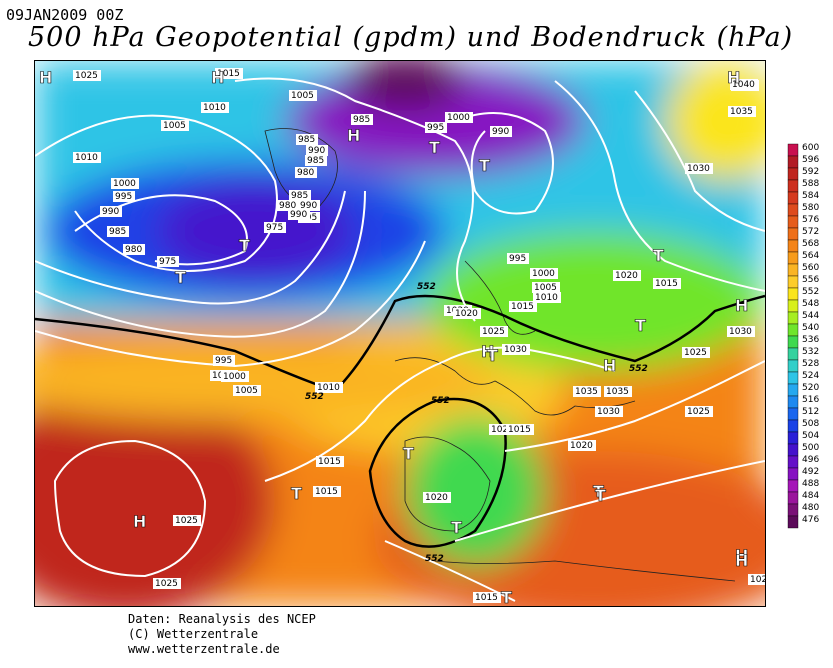 This screenshot has width=833, height=668. What do you see at coordinates (810, 328) in the screenshot?
I see `colorbar-label: 540` at bounding box center [810, 328].